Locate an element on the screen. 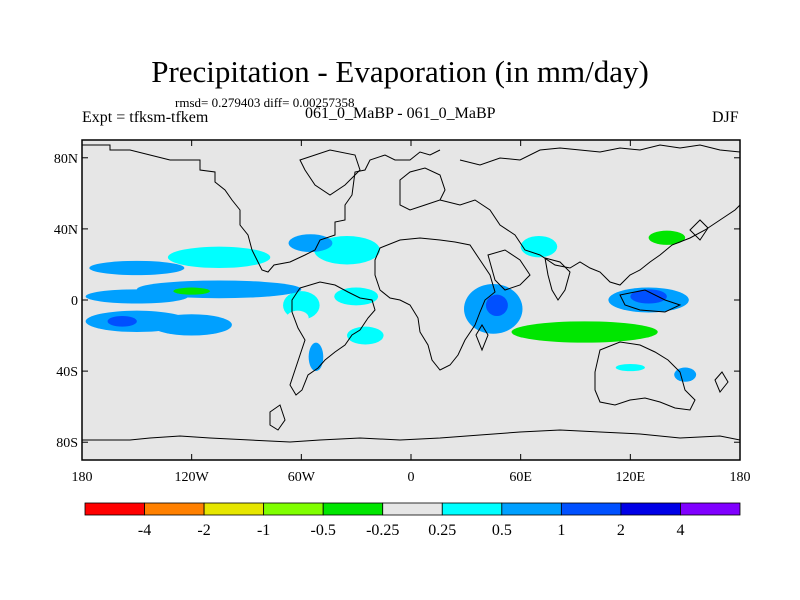 The image size is (800, 600). colorbar-label: 0.25 is located at coordinates (442, 530).